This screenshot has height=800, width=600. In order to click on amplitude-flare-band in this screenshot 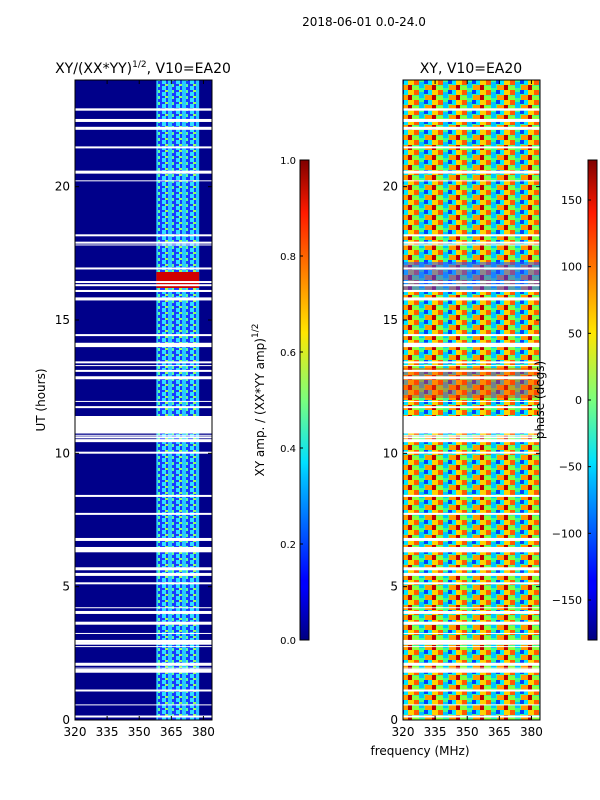, I will do `click(178, 280)`.